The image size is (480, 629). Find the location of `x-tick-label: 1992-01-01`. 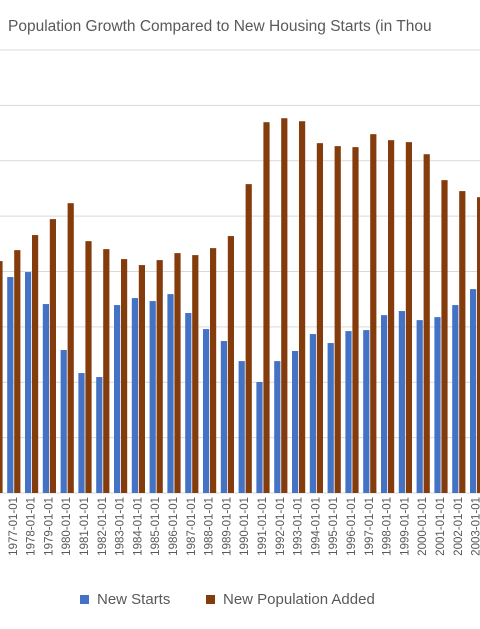

x-tick-label: 1992-01-01 is located at coordinates (281, 526).